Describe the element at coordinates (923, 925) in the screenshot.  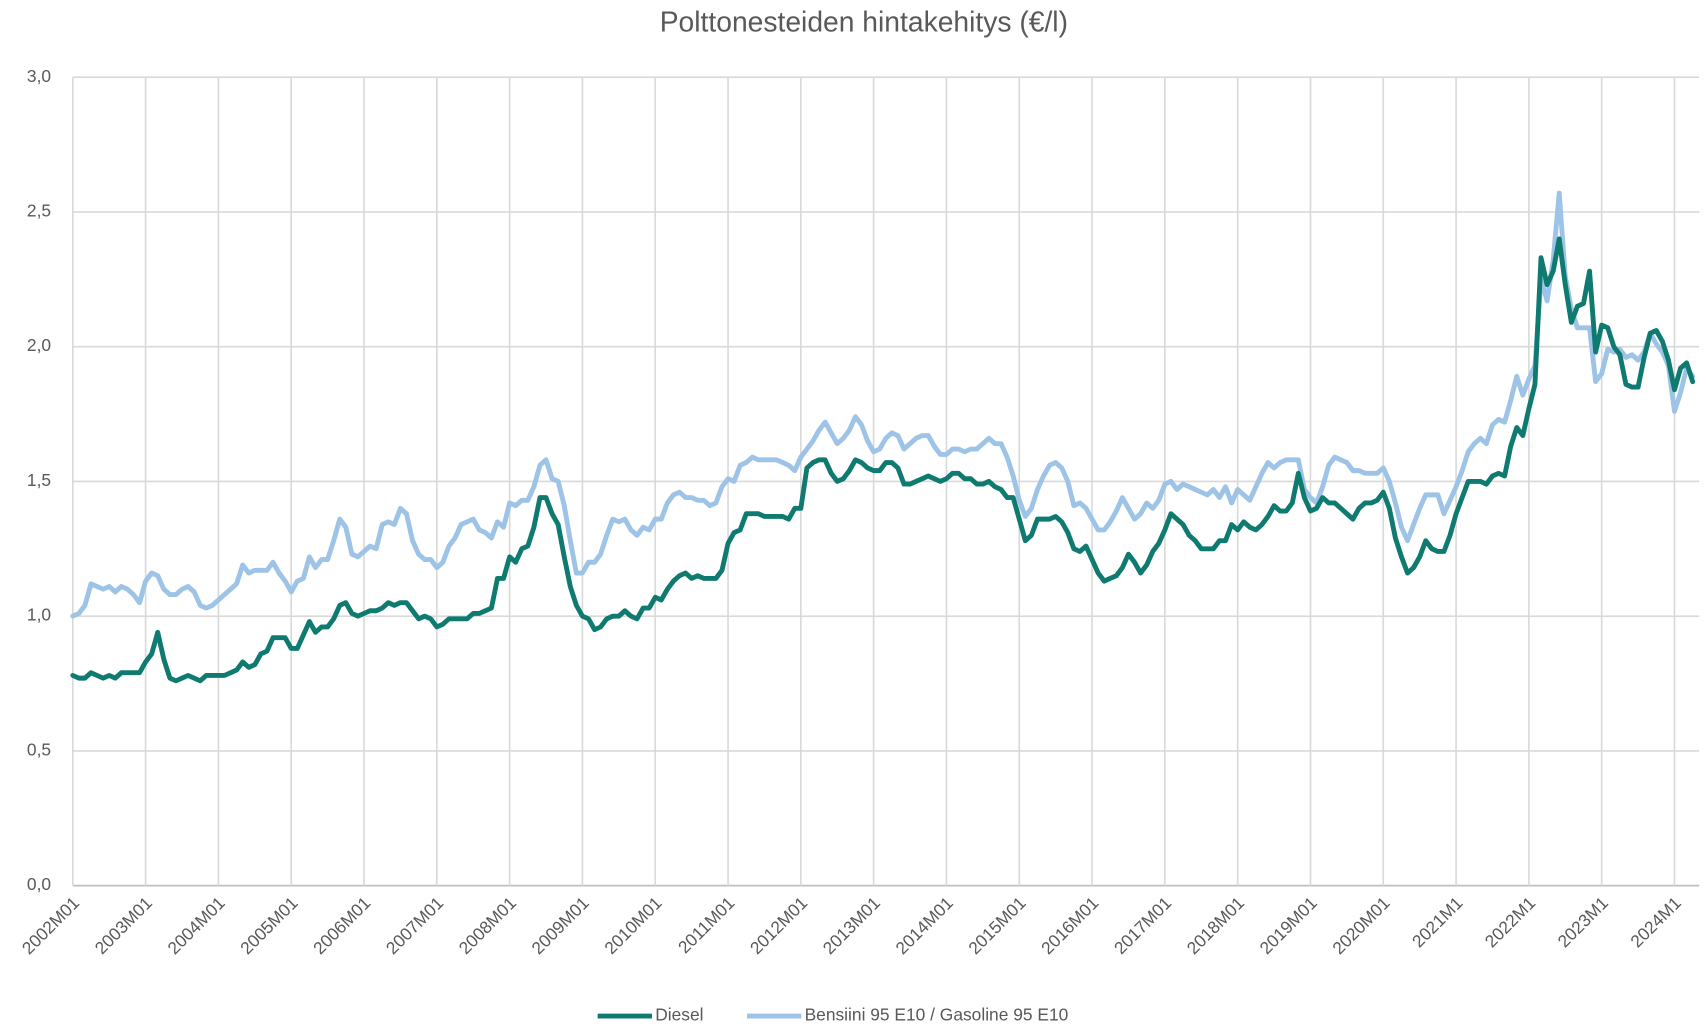
I see `x-tick-label: 2014M01` at that location.